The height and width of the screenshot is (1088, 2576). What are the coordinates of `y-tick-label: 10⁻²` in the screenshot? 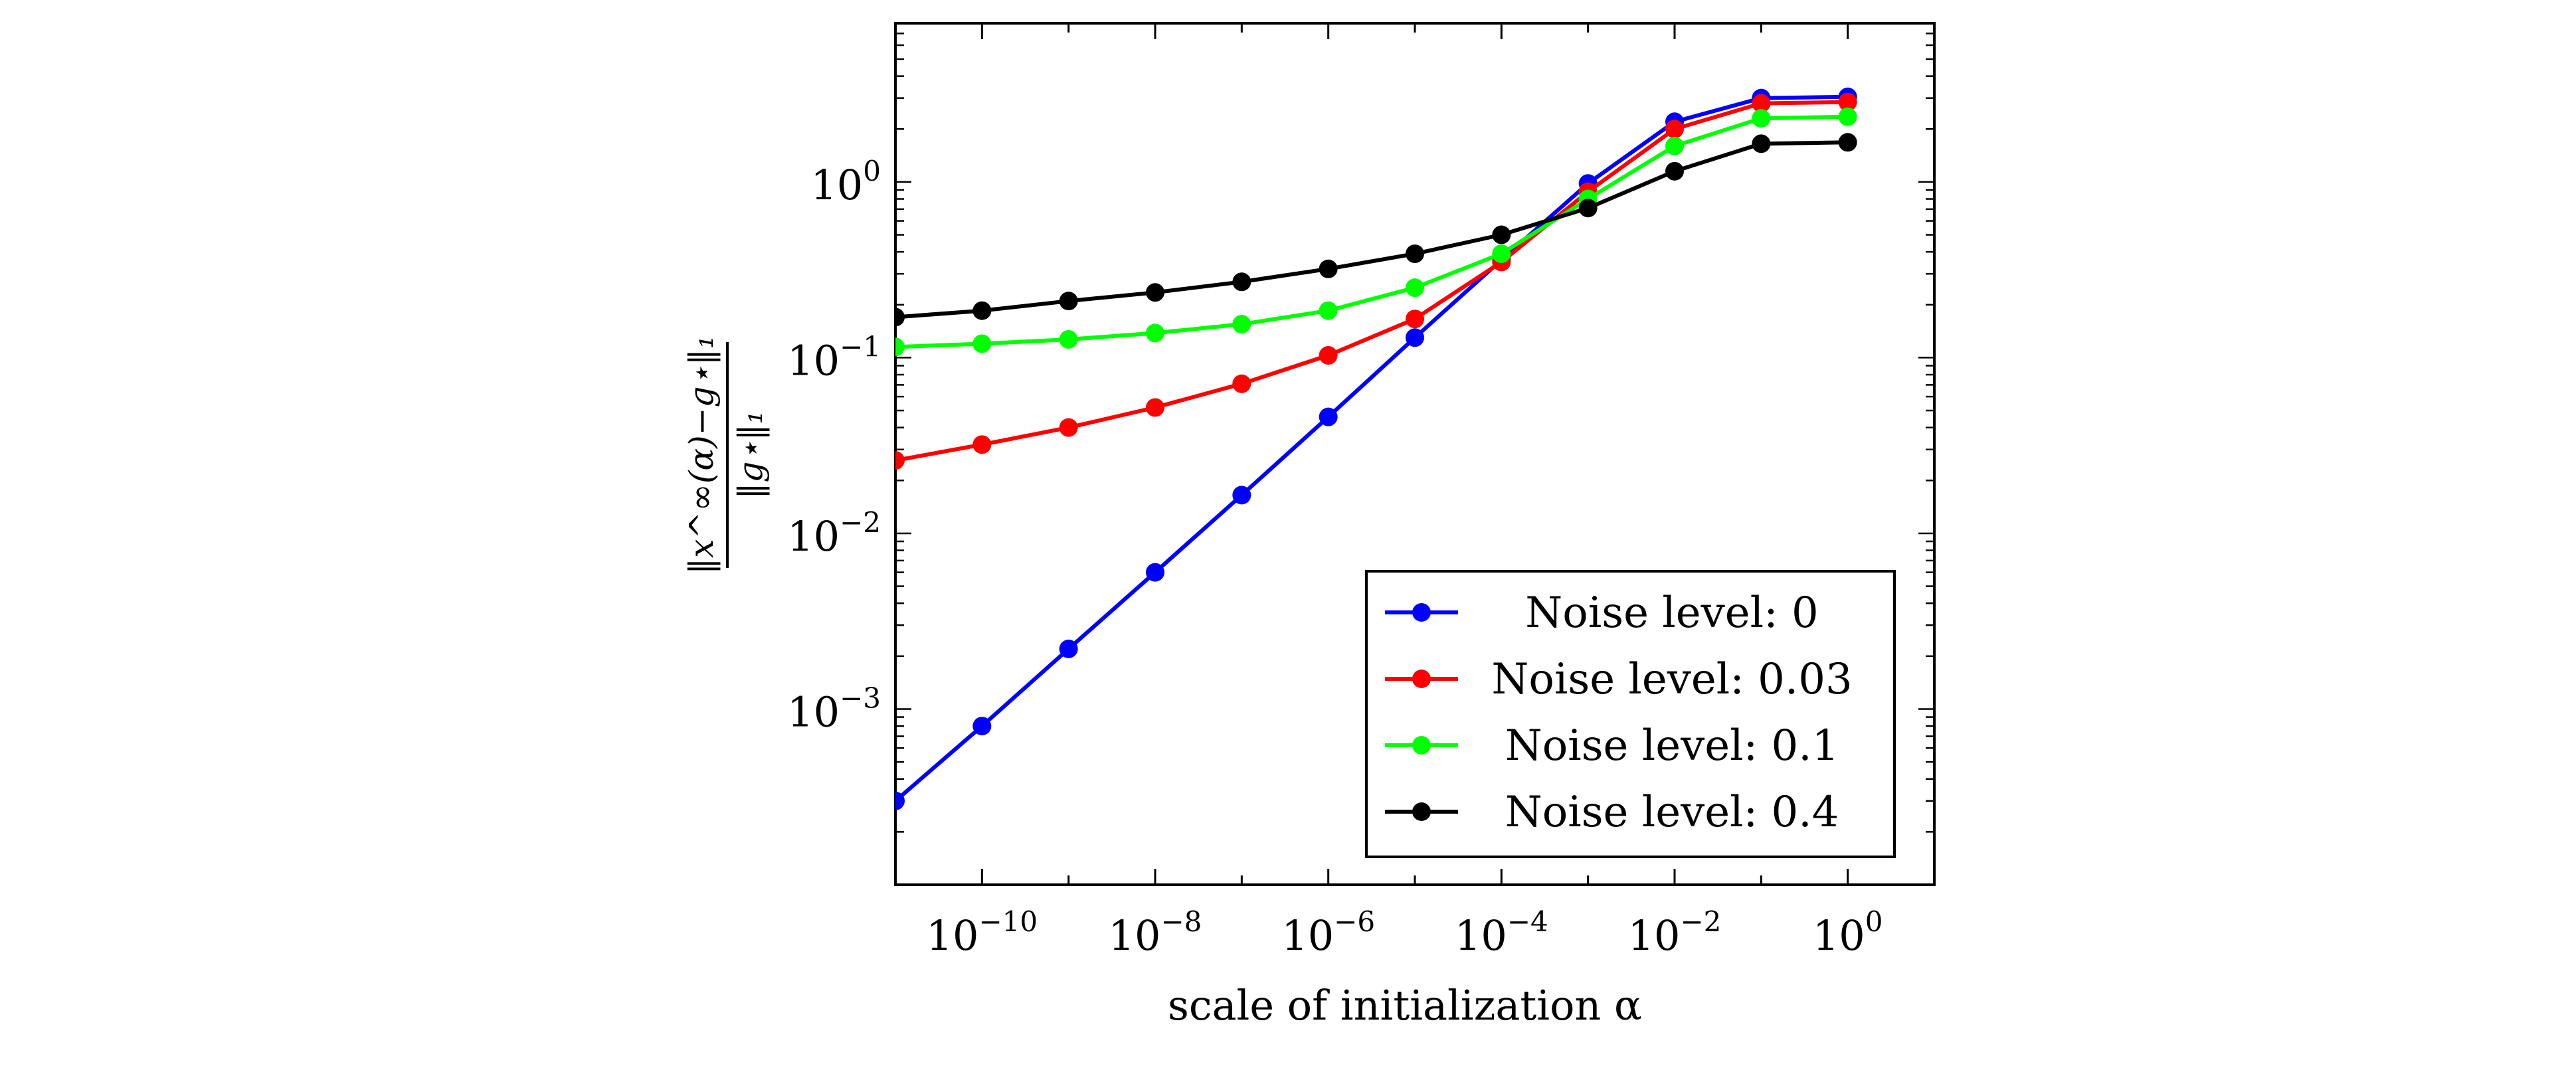 It's located at (834, 533).